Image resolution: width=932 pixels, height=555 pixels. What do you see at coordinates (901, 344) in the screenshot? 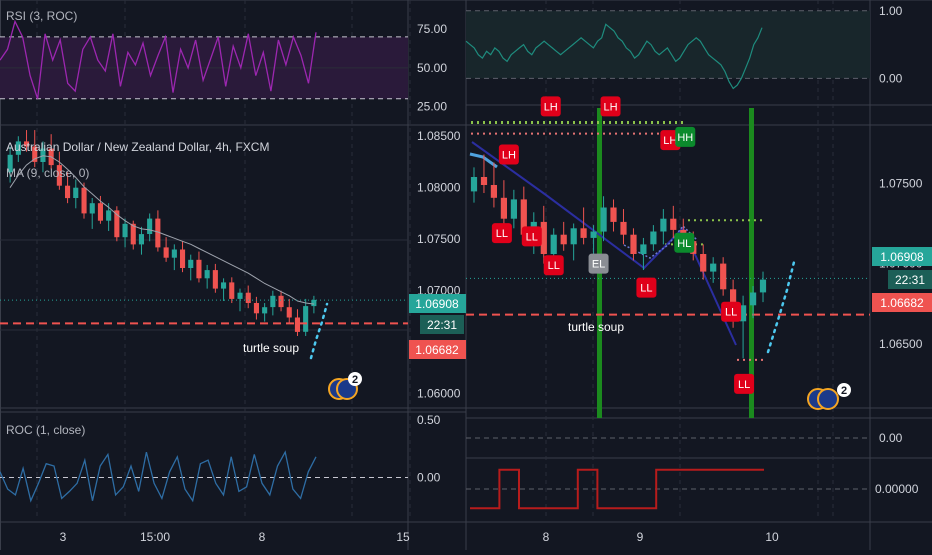
I see `right-price-tick-label: 1.06500` at bounding box center [901, 344].